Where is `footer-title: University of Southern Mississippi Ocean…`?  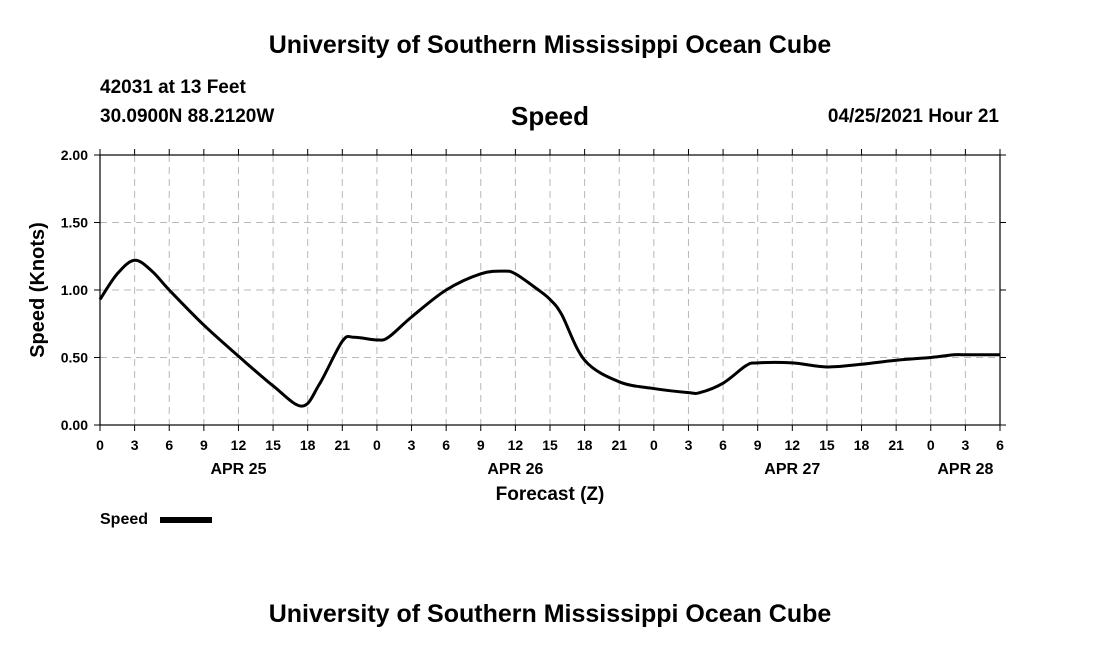
footer-title: University of Southern Mississippi Ocean… is located at coordinates (550, 614).